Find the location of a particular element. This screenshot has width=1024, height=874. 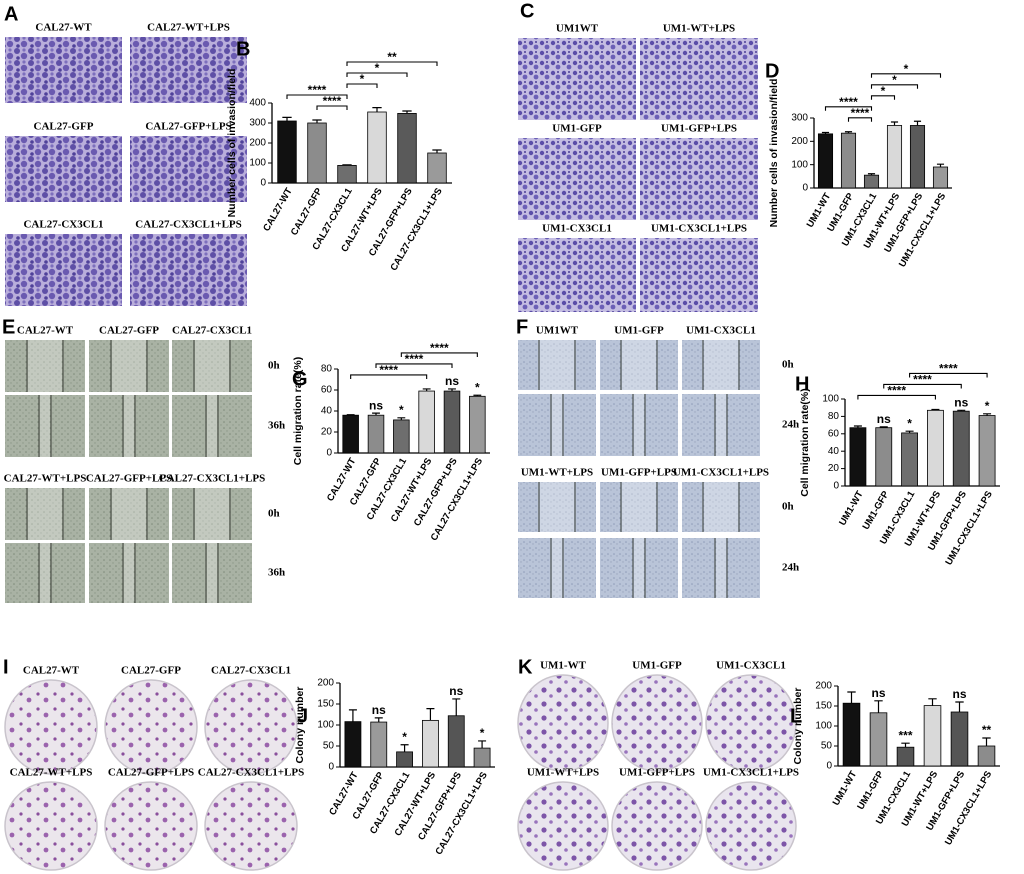

image-label: UM1-GFP is located at coordinates (657, 666).